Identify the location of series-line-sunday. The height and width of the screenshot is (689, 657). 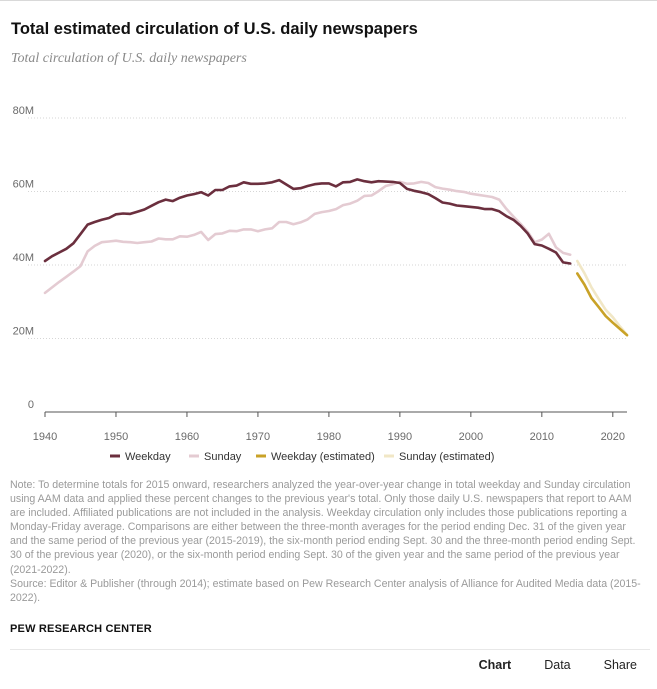
(307, 237).